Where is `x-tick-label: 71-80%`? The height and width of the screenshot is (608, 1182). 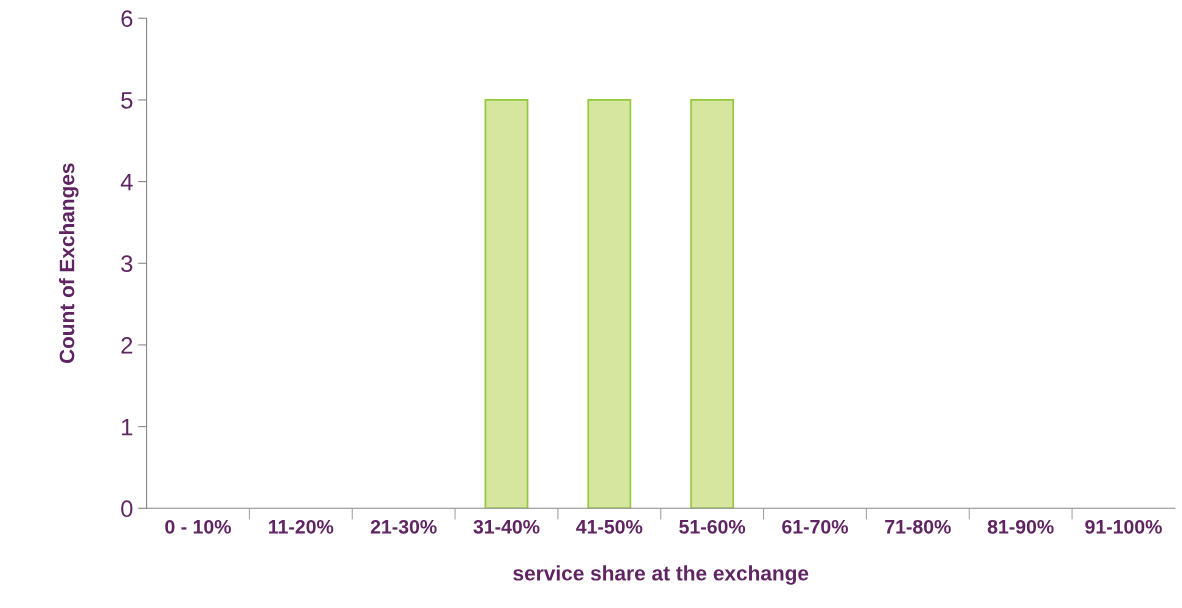
x-tick-label: 71-80% is located at coordinates (918, 526).